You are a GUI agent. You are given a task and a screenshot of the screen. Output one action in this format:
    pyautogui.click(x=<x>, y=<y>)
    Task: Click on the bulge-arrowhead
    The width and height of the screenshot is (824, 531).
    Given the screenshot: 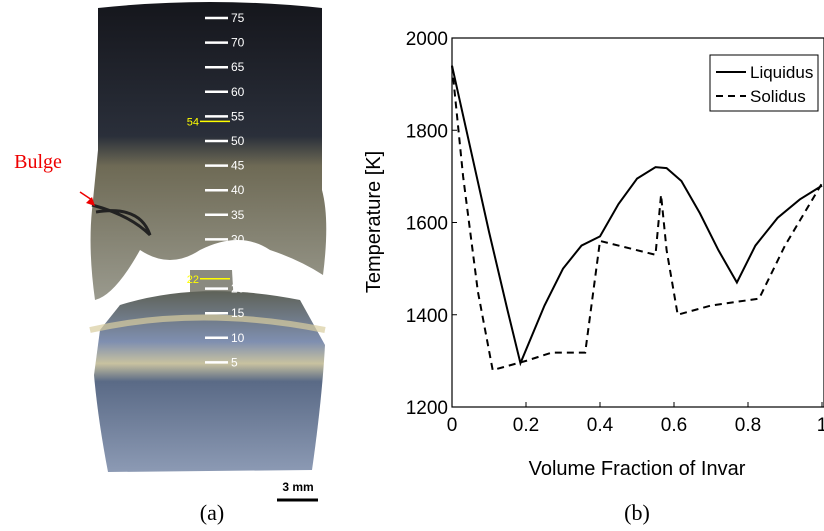 What is the action you would take?
    pyautogui.click(x=90, y=201)
    